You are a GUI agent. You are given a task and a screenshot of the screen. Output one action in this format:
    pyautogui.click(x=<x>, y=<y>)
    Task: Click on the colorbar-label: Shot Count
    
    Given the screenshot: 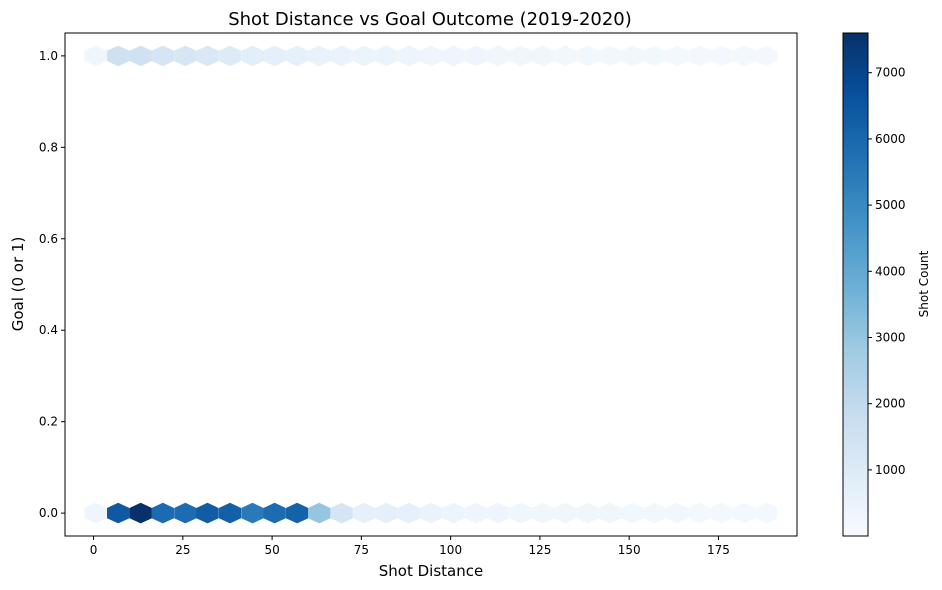 What is the action you would take?
    pyautogui.click(x=924, y=283)
    